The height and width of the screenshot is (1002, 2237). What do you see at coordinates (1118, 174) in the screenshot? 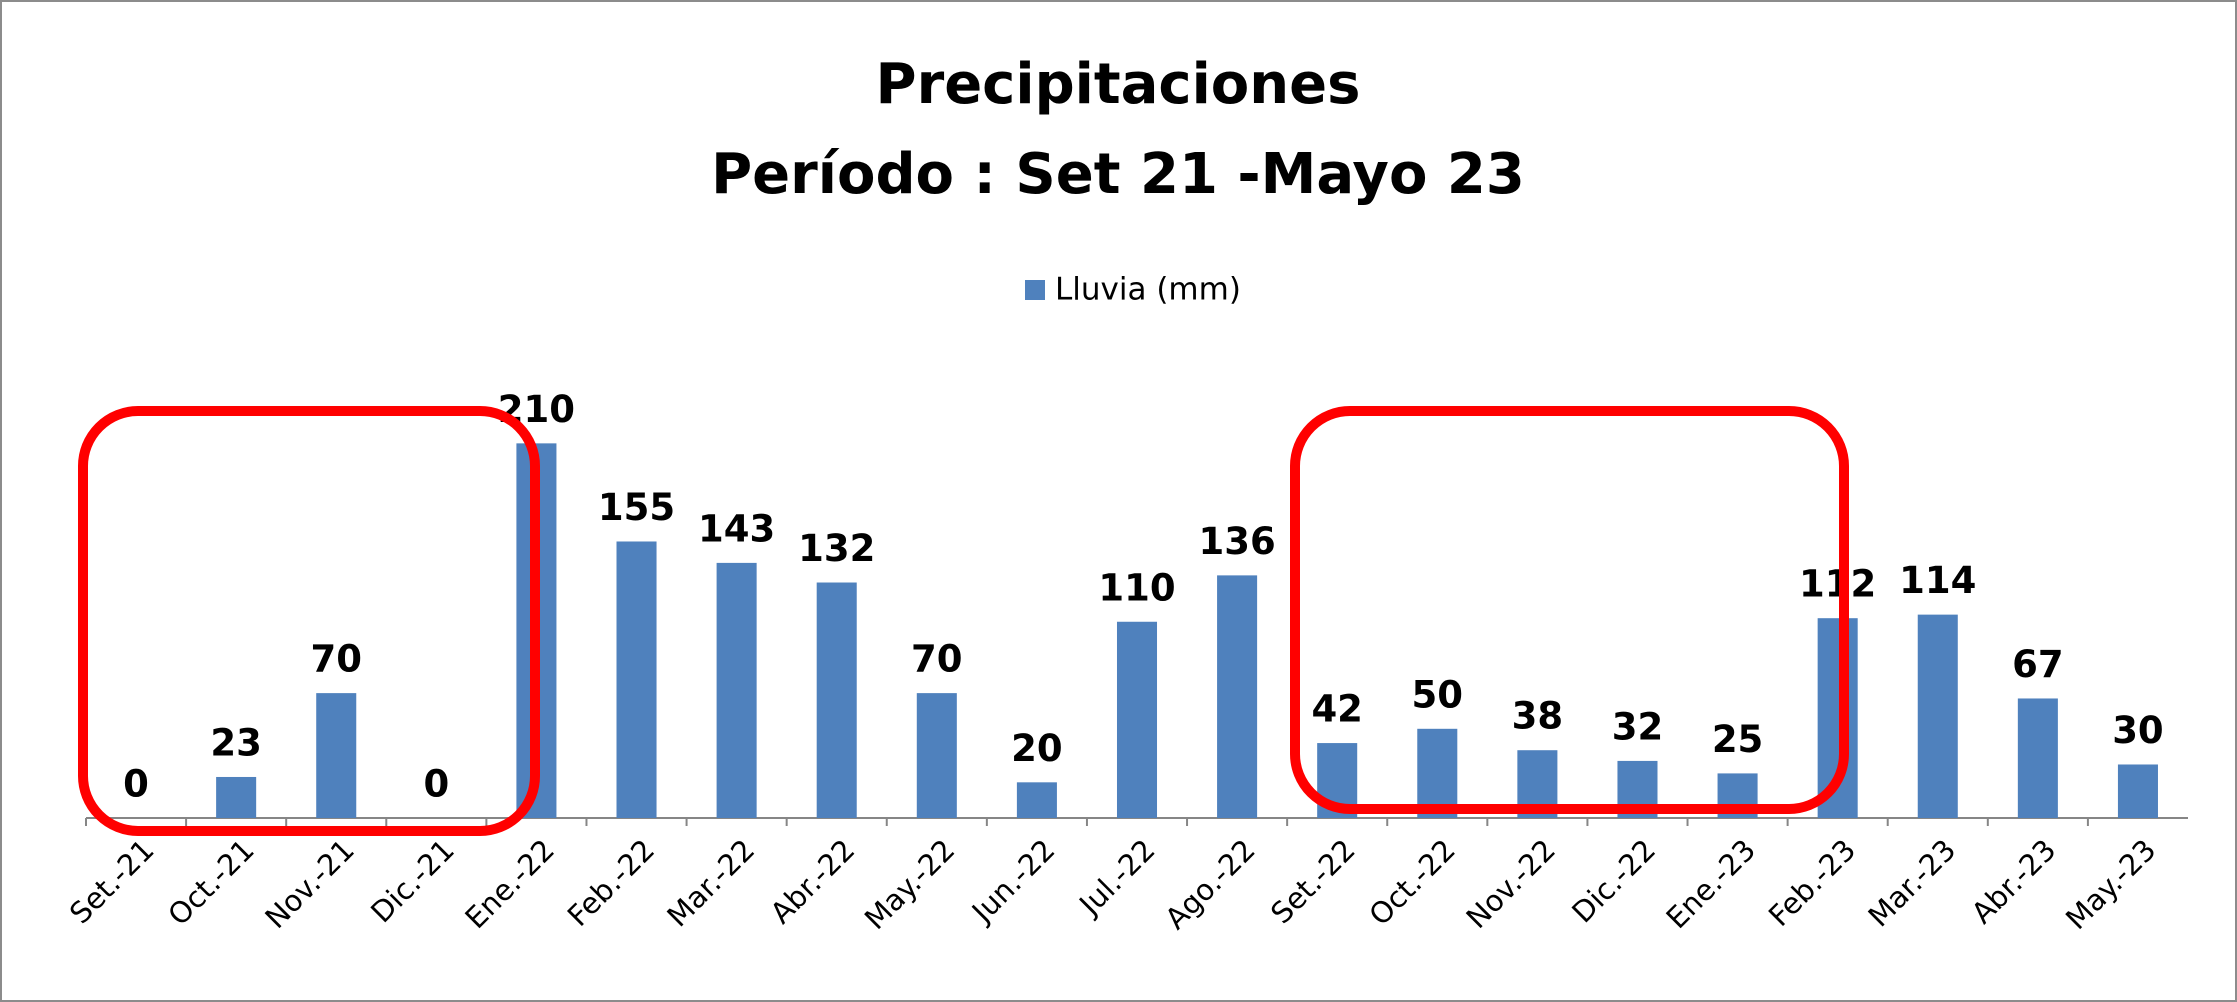
I see `chart-title: Período : Set 21 -Mayo 23` at bounding box center [1118, 174].